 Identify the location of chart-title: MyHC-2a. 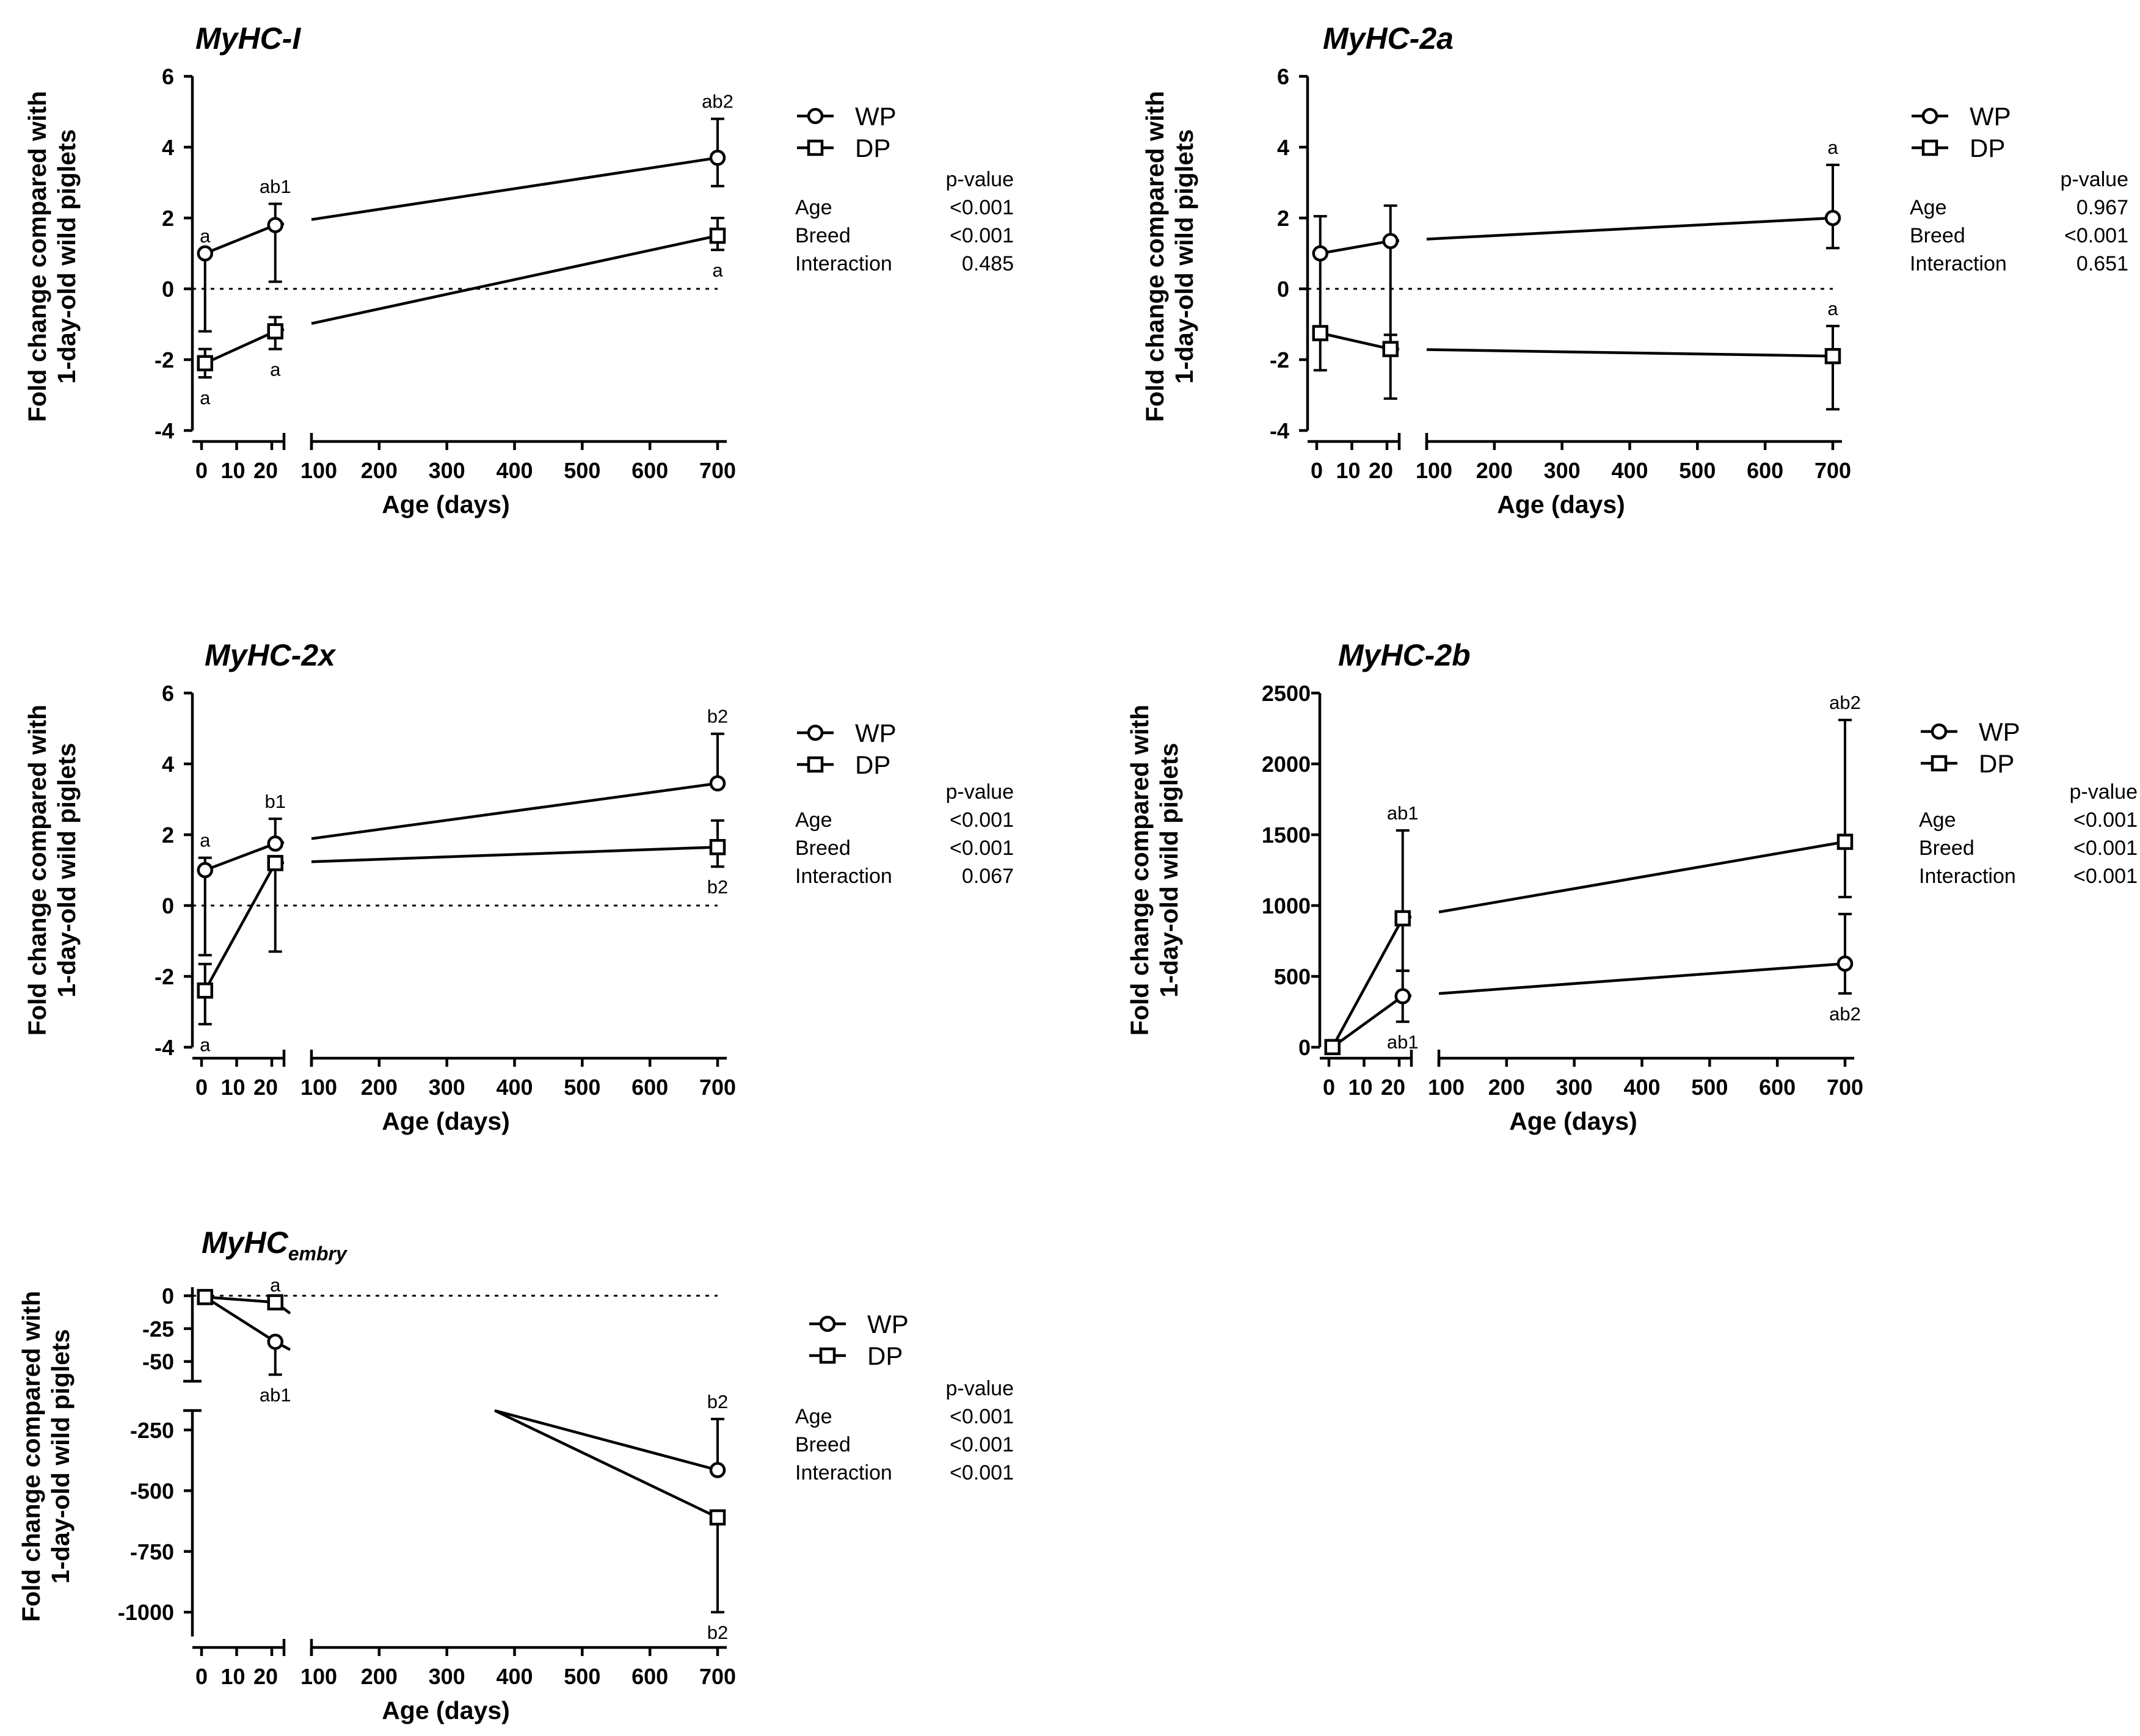
(1389, 39).